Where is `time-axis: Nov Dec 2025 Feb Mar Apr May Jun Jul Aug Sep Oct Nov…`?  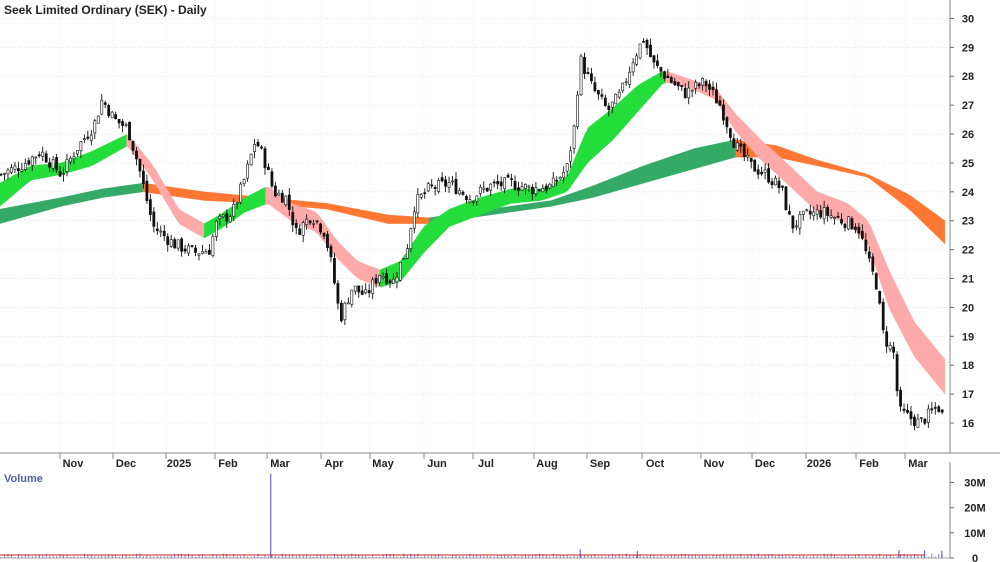 time-axis: Nov Dec 2025 Feb Mar Apr May Jun Jul Aug Sep Oct Nov… is located at coordinates (493, 461).